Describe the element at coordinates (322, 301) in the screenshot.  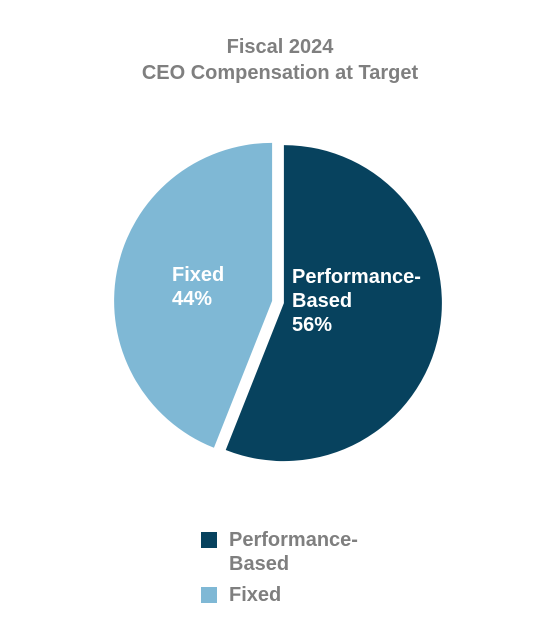
I see `pie-label-line: Based` at that location.